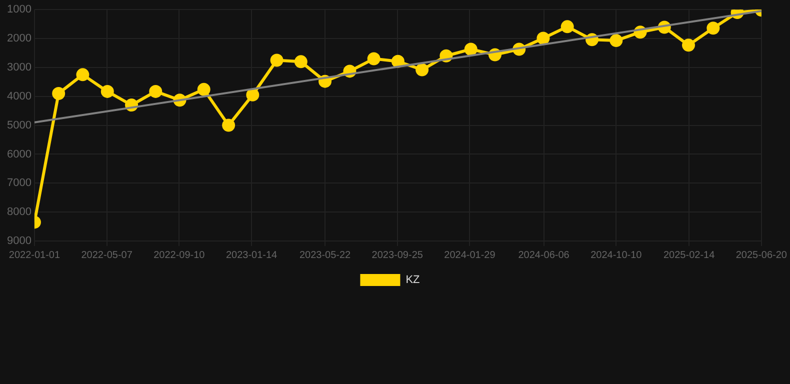  What do you see at coordinates (19, 212) in the screenshot?
I see `y-tick-label: 8000` at bounding box center [19, 212].